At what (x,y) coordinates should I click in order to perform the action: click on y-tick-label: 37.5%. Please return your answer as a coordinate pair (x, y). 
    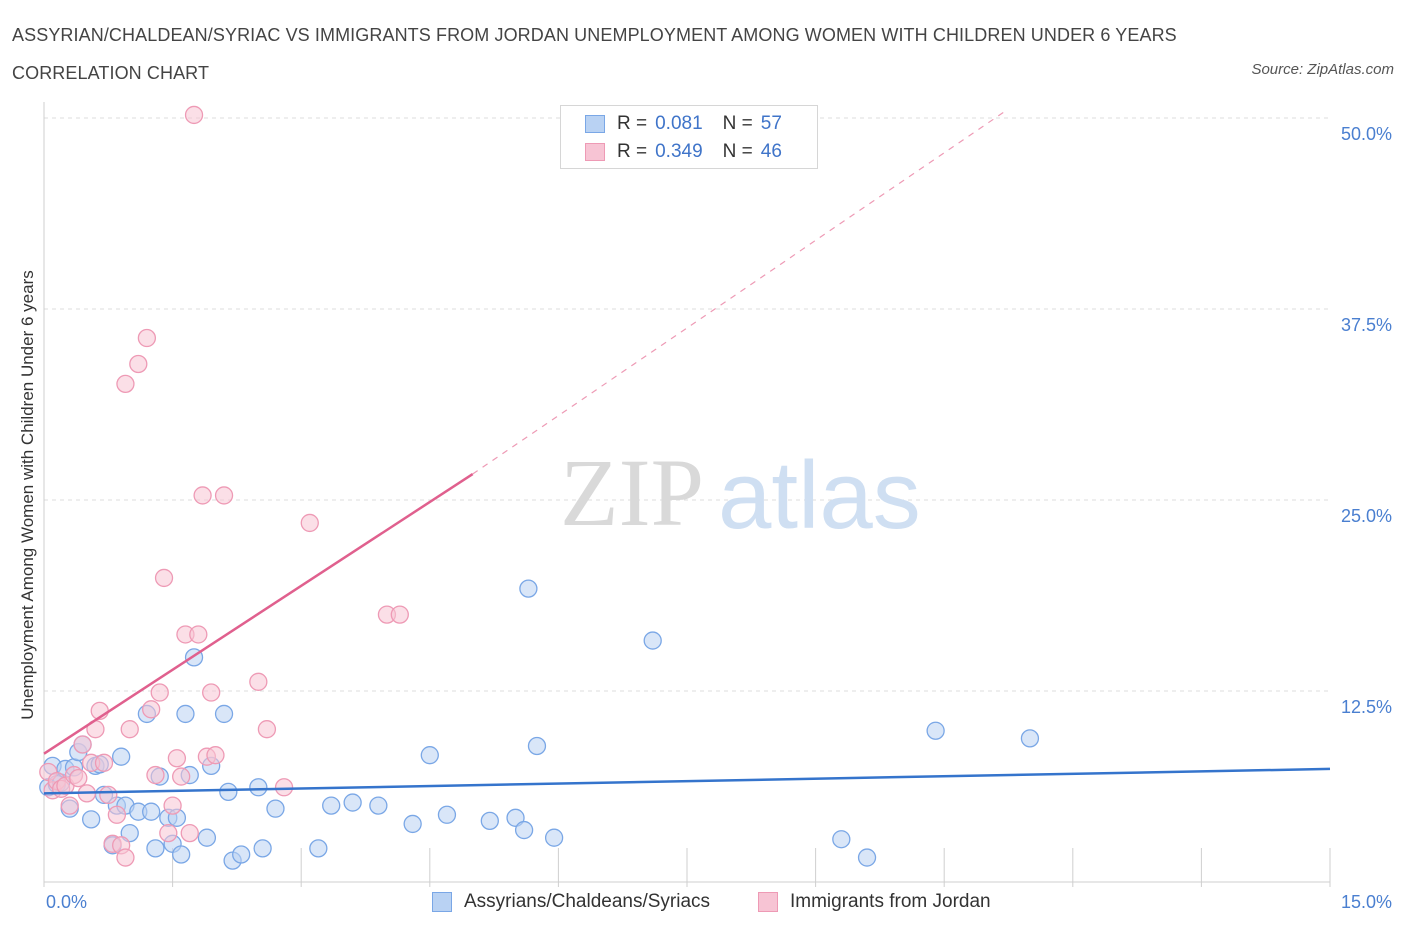
    Looking at the image, I should click on (1366, 325).